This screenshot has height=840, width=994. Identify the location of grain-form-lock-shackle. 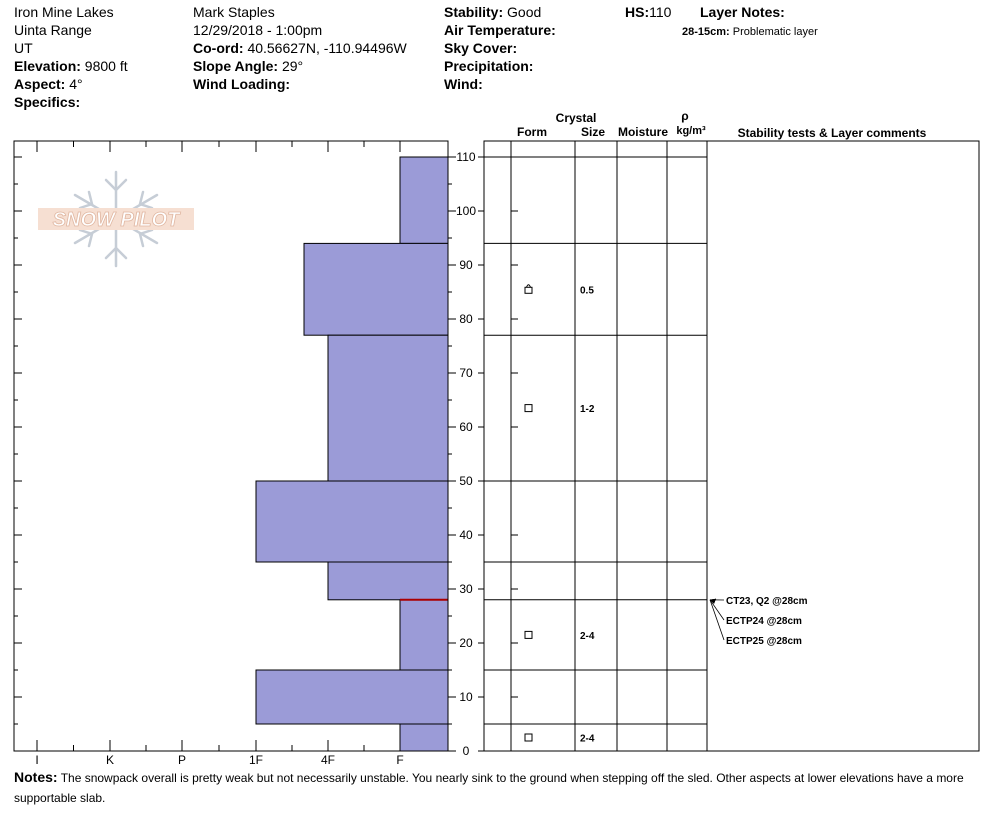
(528, 286).